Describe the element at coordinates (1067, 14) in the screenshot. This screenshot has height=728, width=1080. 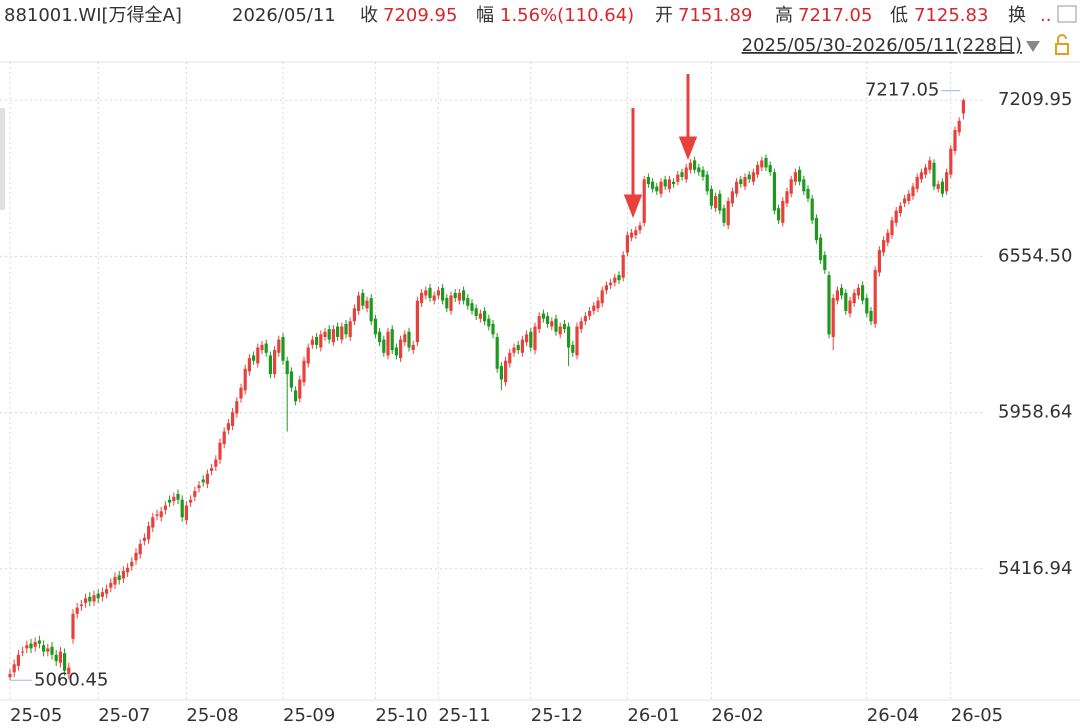
I see `wp-icon` at that location.